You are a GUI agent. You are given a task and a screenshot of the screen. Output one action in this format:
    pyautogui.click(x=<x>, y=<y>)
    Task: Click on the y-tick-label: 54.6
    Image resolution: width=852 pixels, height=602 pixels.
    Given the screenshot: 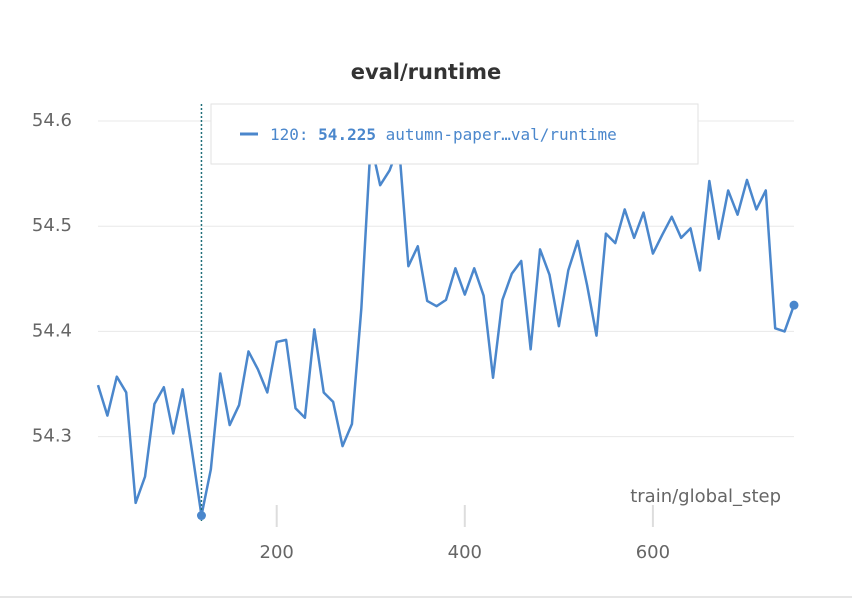 What is the action you would take?
    pyautogui.click(x=52, y=120)
    